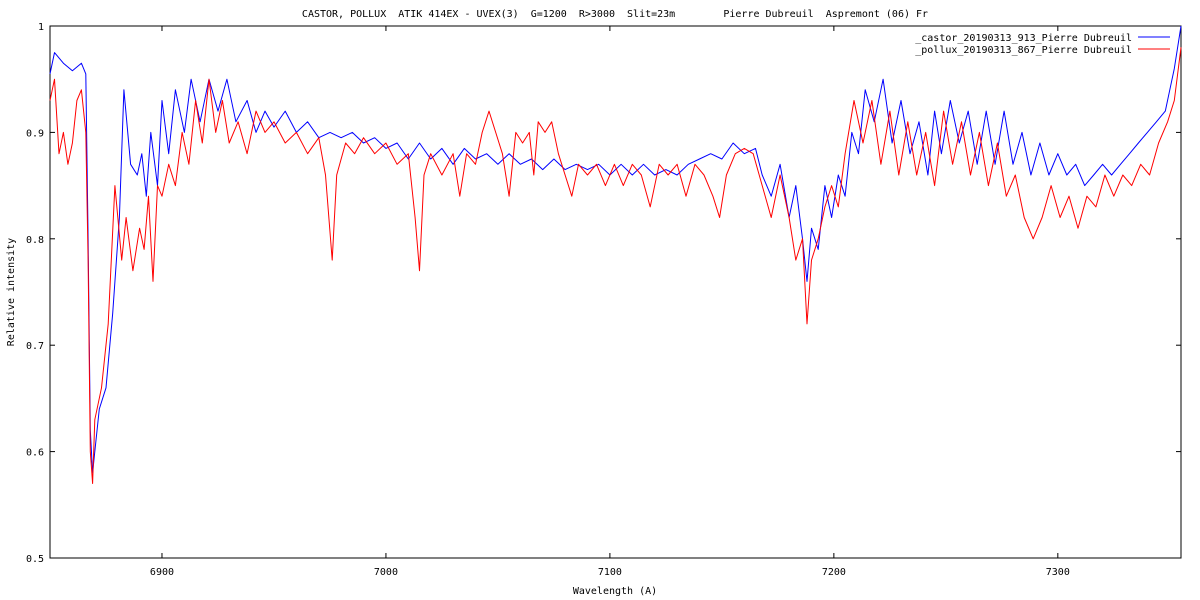  I want to click on y-tick-label: 0.6, so click(35, 453).